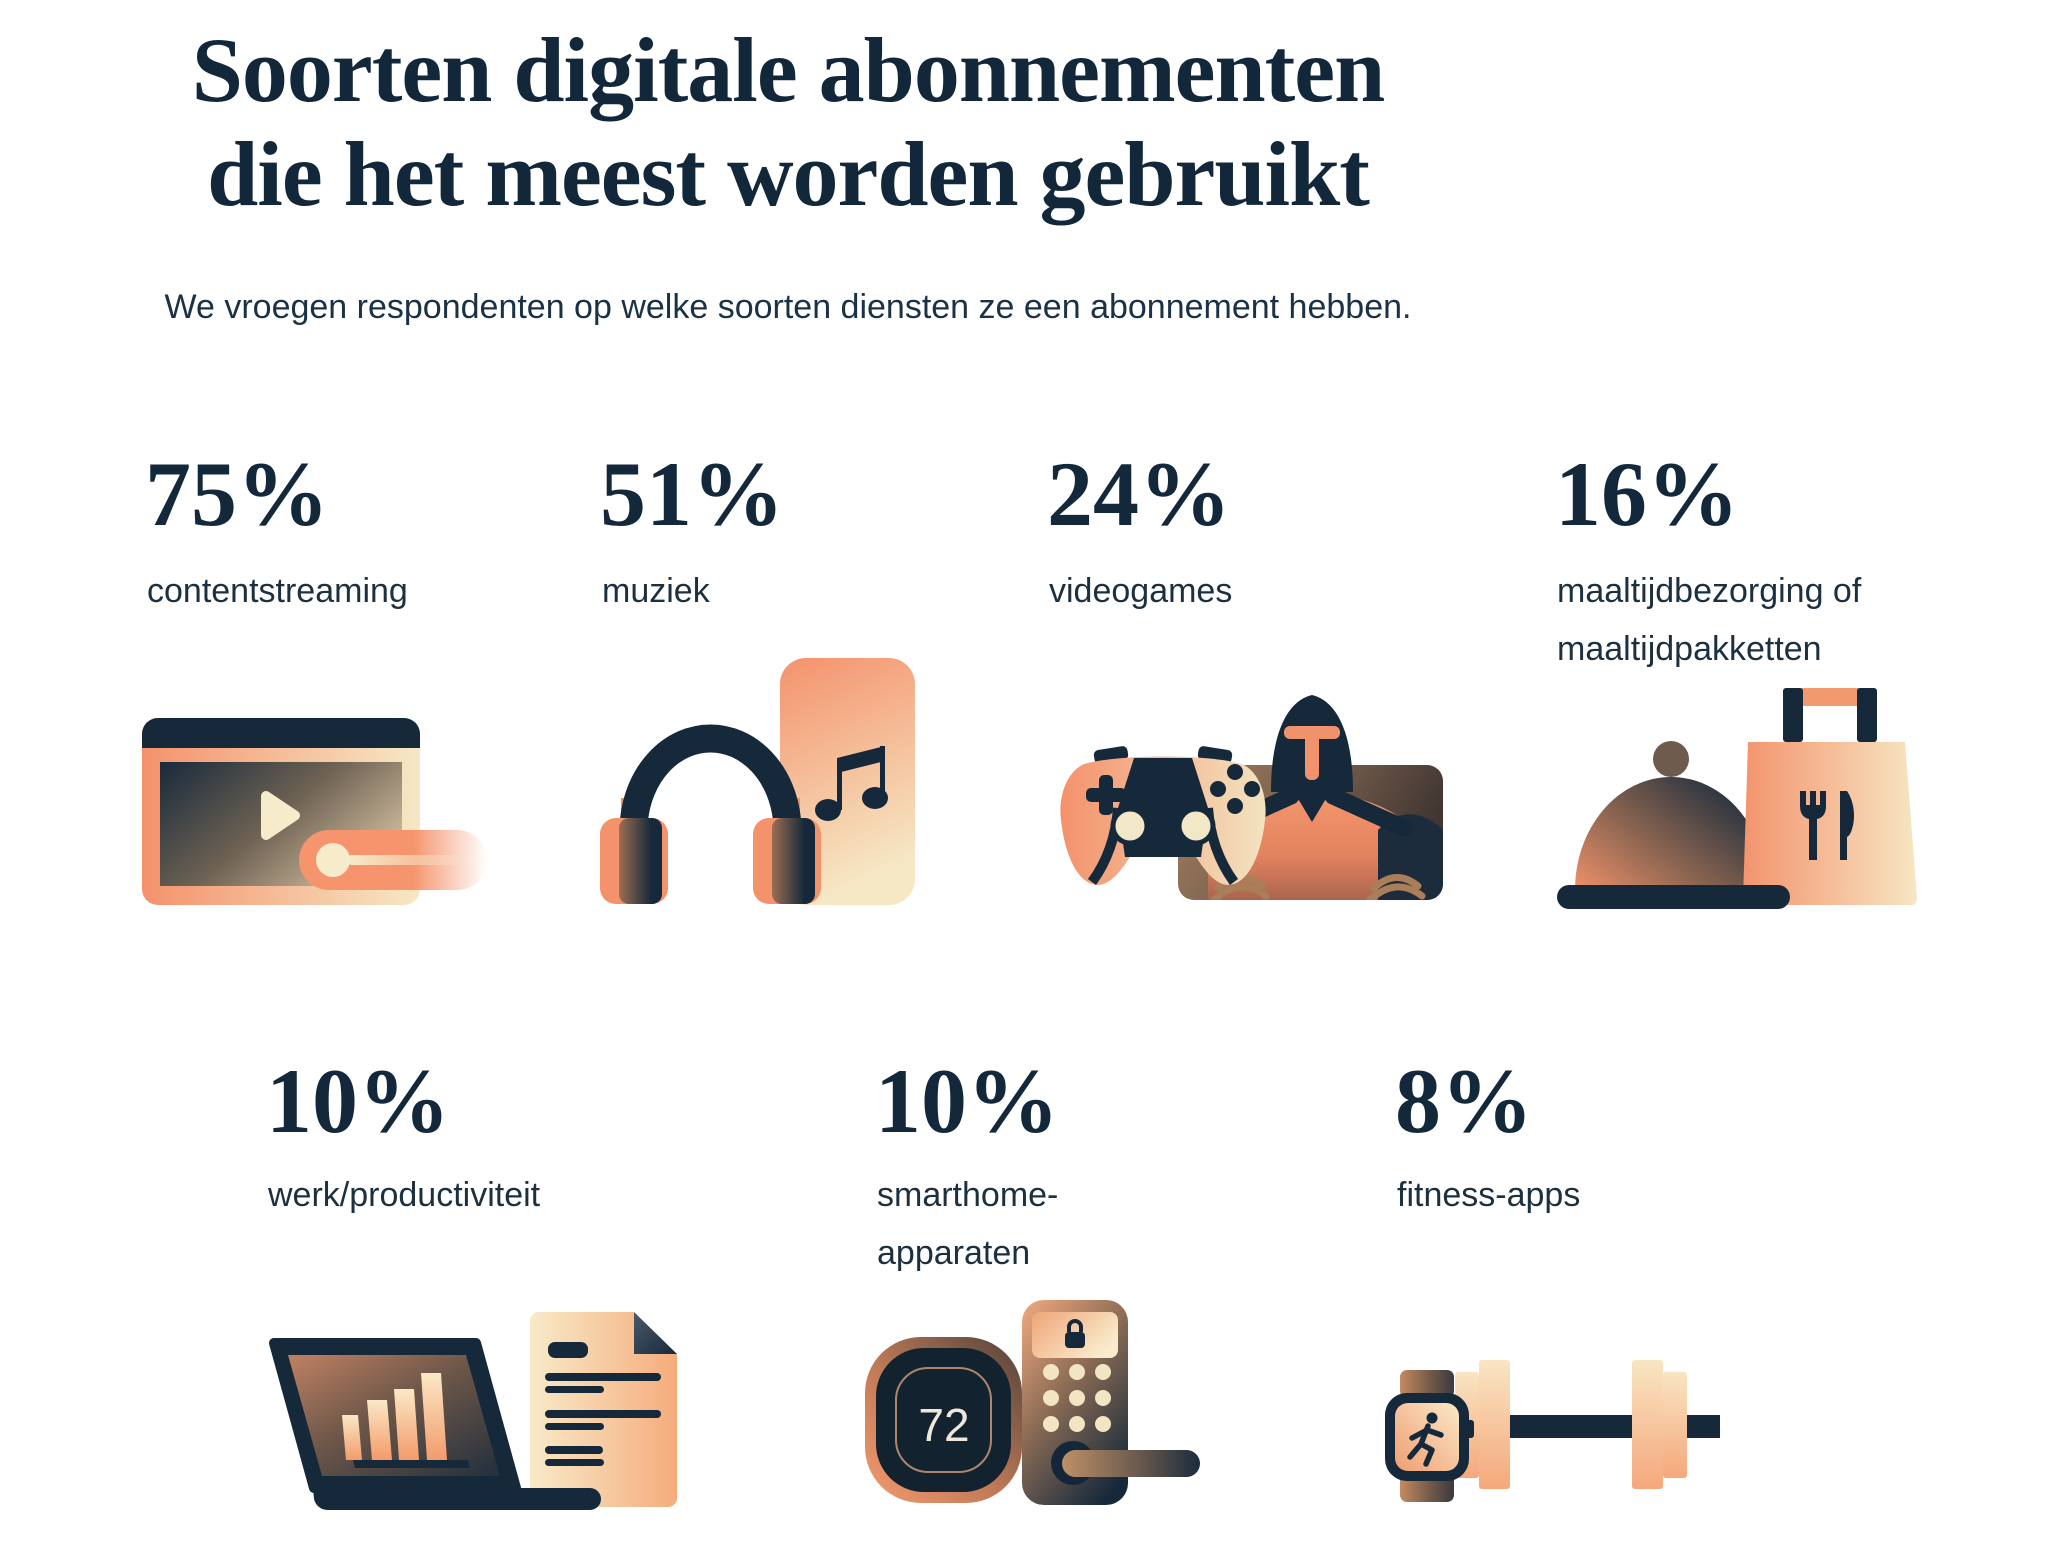 The height and width of the screenshot is (1547, 2048). Describe the element at coordinates (352, 815) in the screenshot. I see `video-player-icon` at that location.